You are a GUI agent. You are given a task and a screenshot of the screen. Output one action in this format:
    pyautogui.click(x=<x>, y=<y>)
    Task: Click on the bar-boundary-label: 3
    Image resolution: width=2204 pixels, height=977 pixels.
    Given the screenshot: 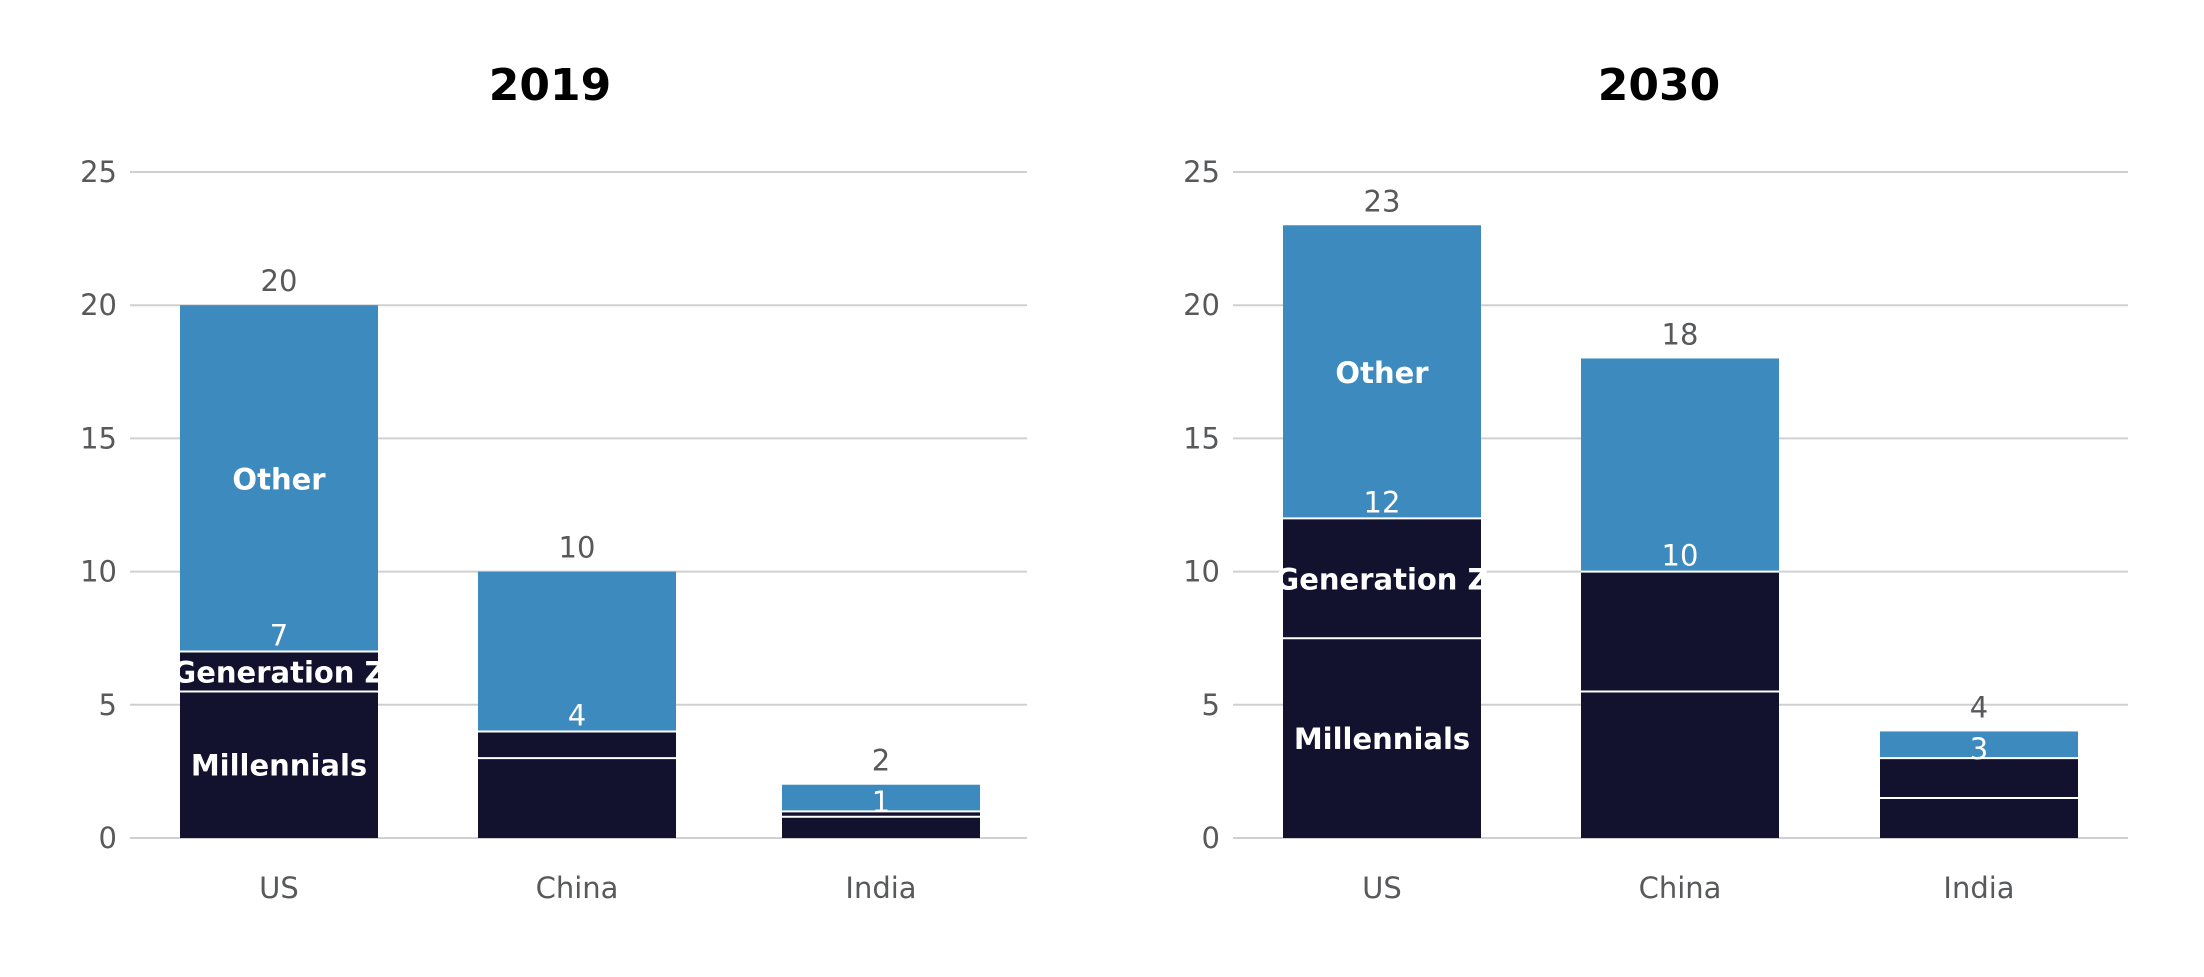 What is the action you would take?
    pyautogui.click(x=1979, y=749)
    